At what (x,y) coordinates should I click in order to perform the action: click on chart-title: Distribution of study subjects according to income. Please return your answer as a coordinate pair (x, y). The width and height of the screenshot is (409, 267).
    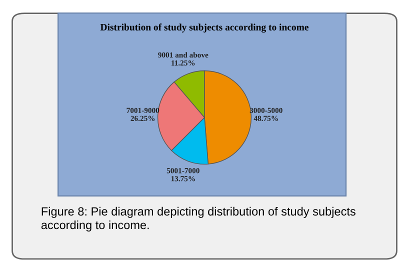
    Looking at the image, I should click on (204, 28).